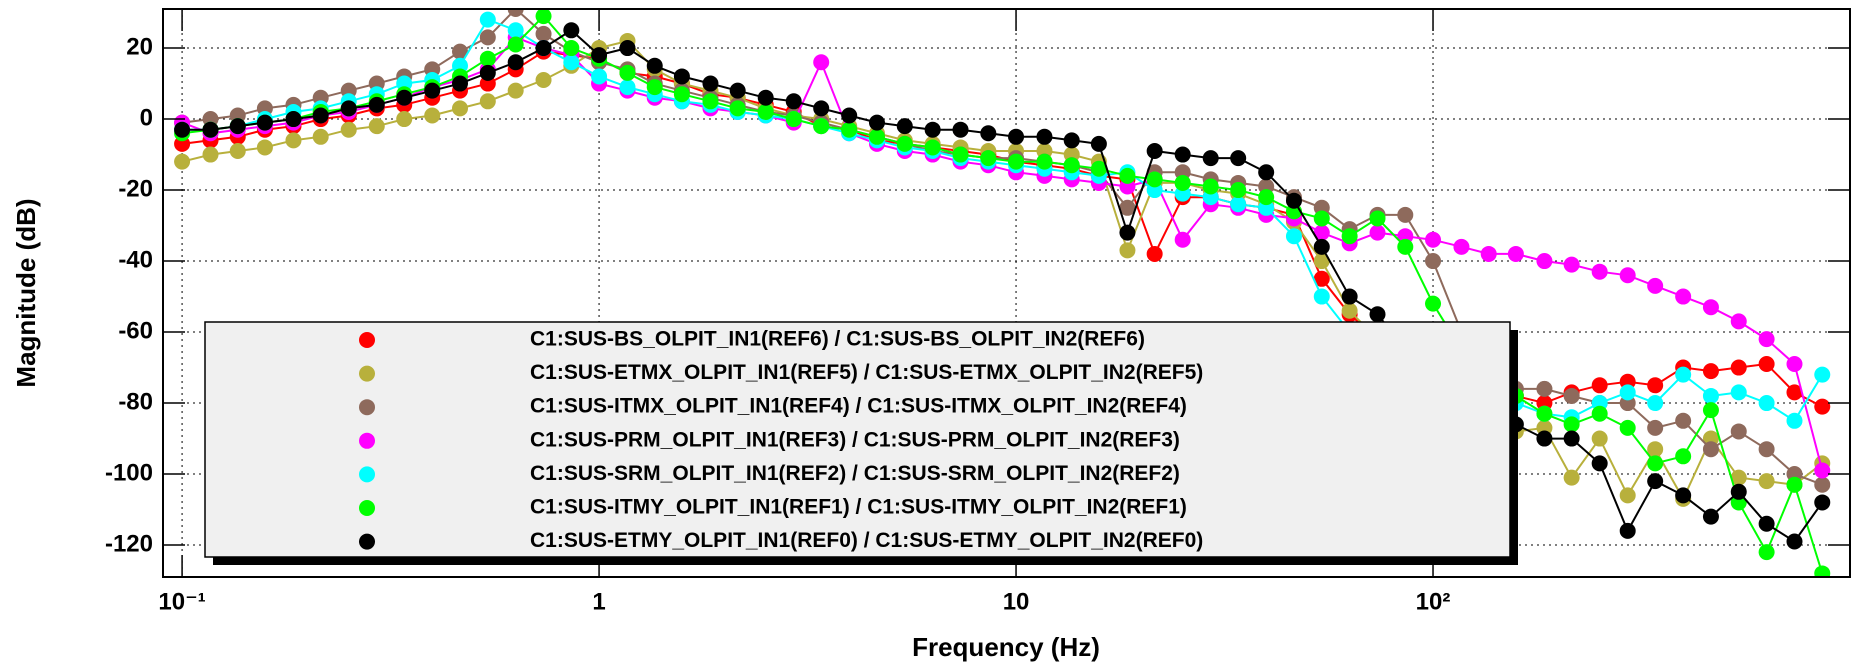 The image size is (1856, 668). I want to click on x-tick-label: 10⁻¹, so click(181, 601).